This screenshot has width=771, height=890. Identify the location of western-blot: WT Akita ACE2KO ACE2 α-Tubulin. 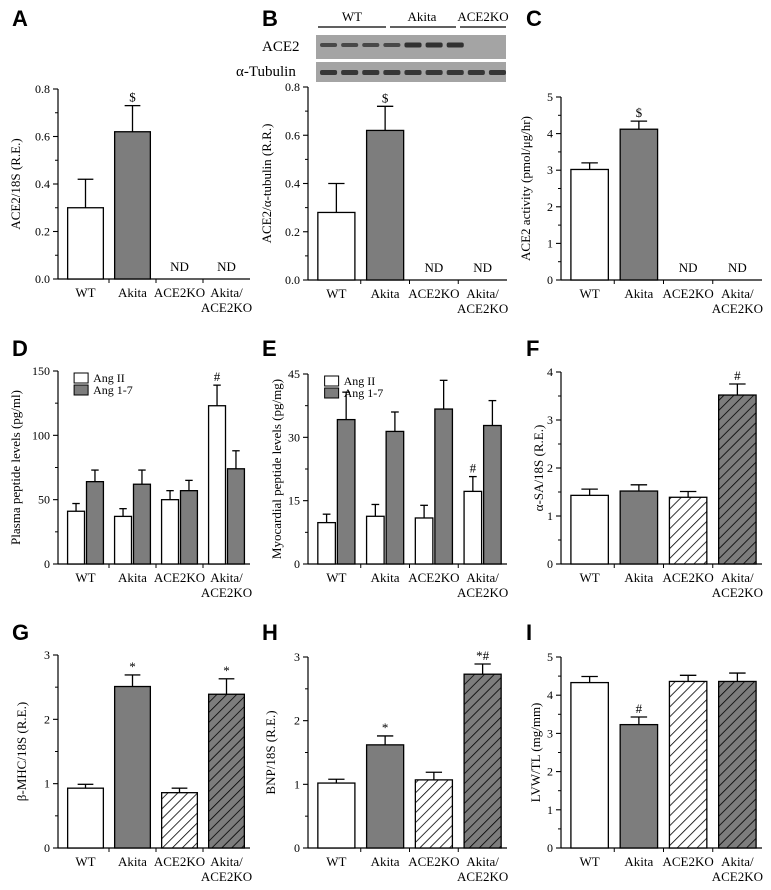
(372, 45).